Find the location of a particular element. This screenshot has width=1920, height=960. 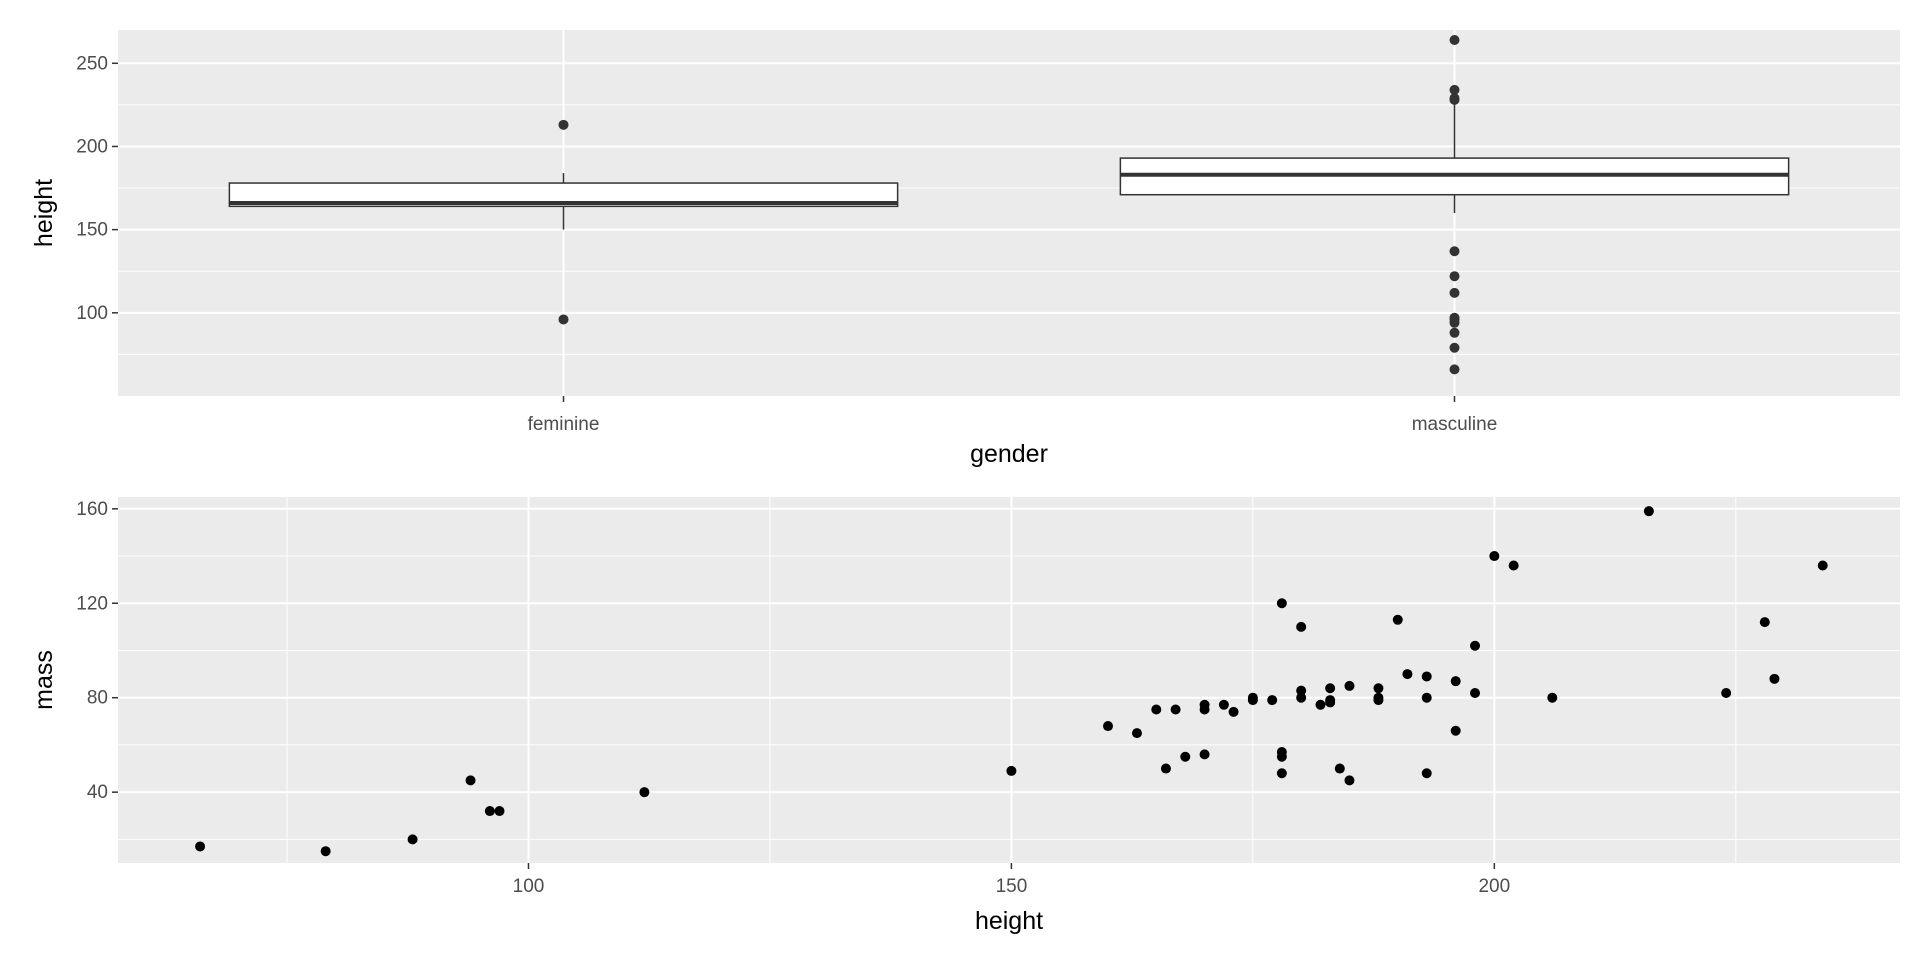

scatter-y-tick-label: 160 is located at coordinates (92, 509).